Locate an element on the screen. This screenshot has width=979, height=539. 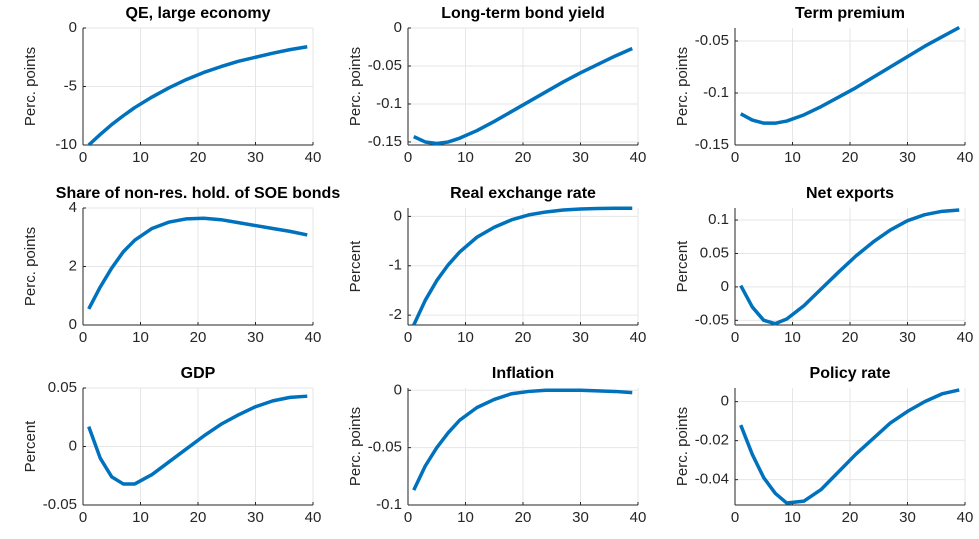
y-tick-label: -2 is located at coordinates (395, 314).